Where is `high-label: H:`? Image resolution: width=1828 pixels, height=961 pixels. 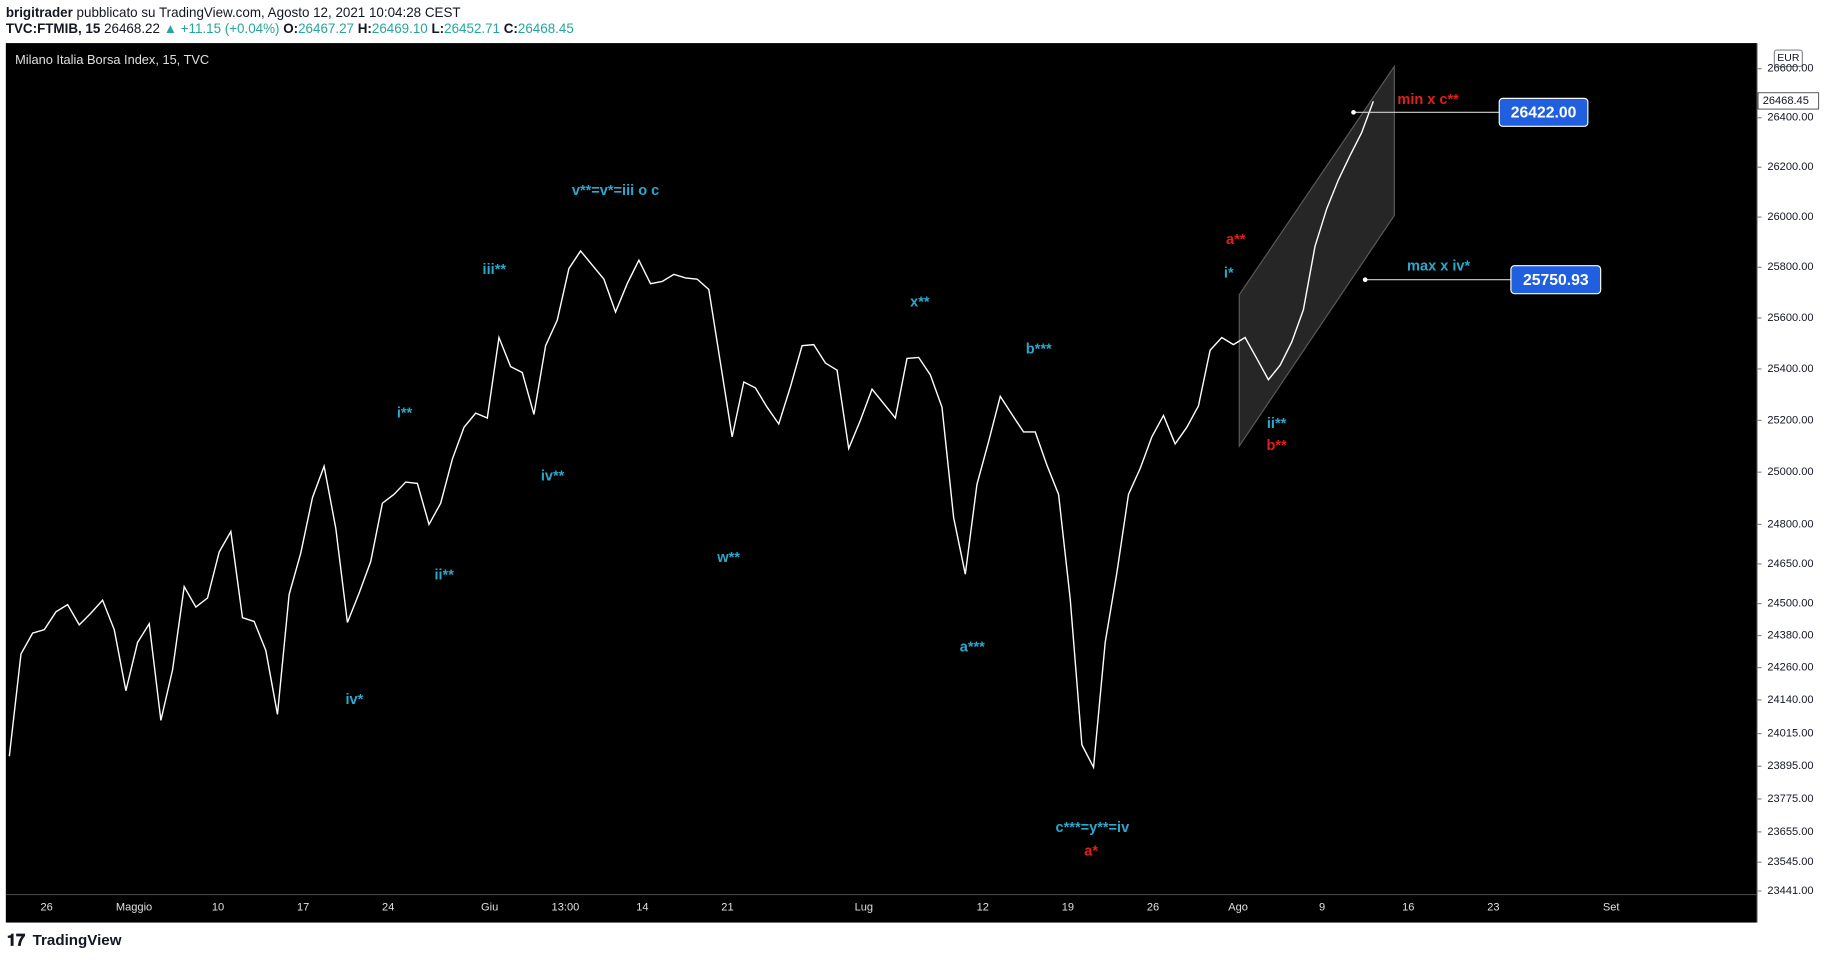 high-label: H: is located at coordinates (365, 28).